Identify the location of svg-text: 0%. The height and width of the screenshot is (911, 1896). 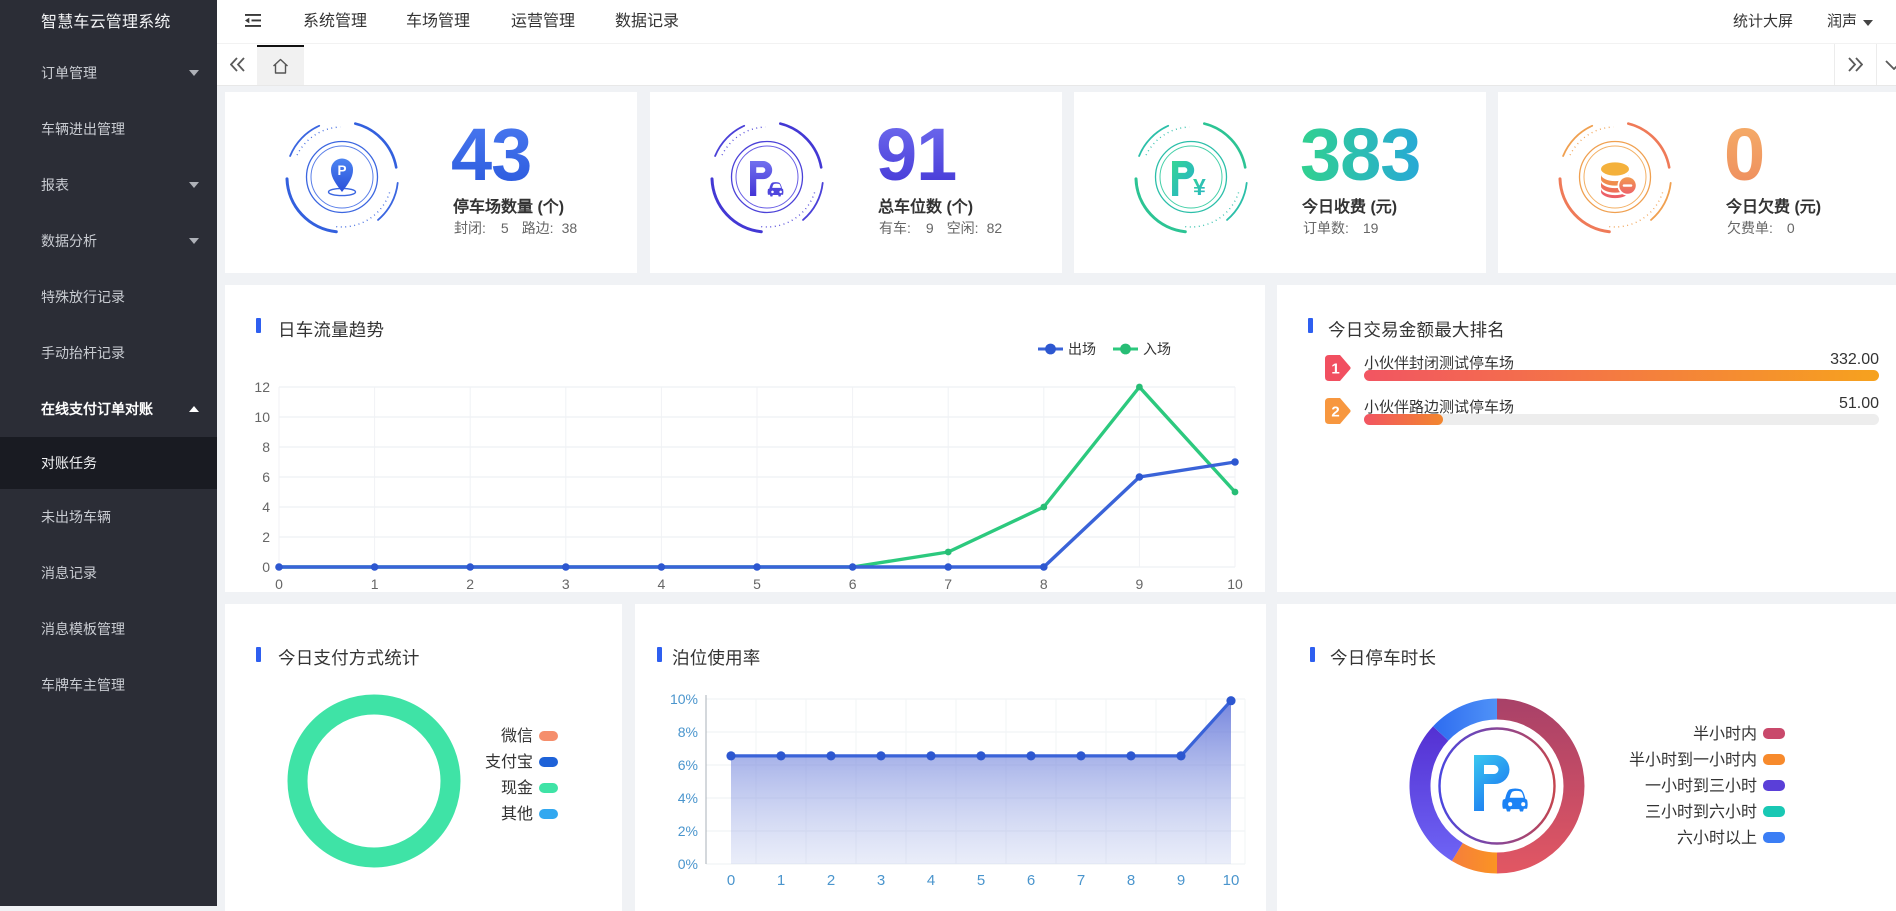
(688, 864).